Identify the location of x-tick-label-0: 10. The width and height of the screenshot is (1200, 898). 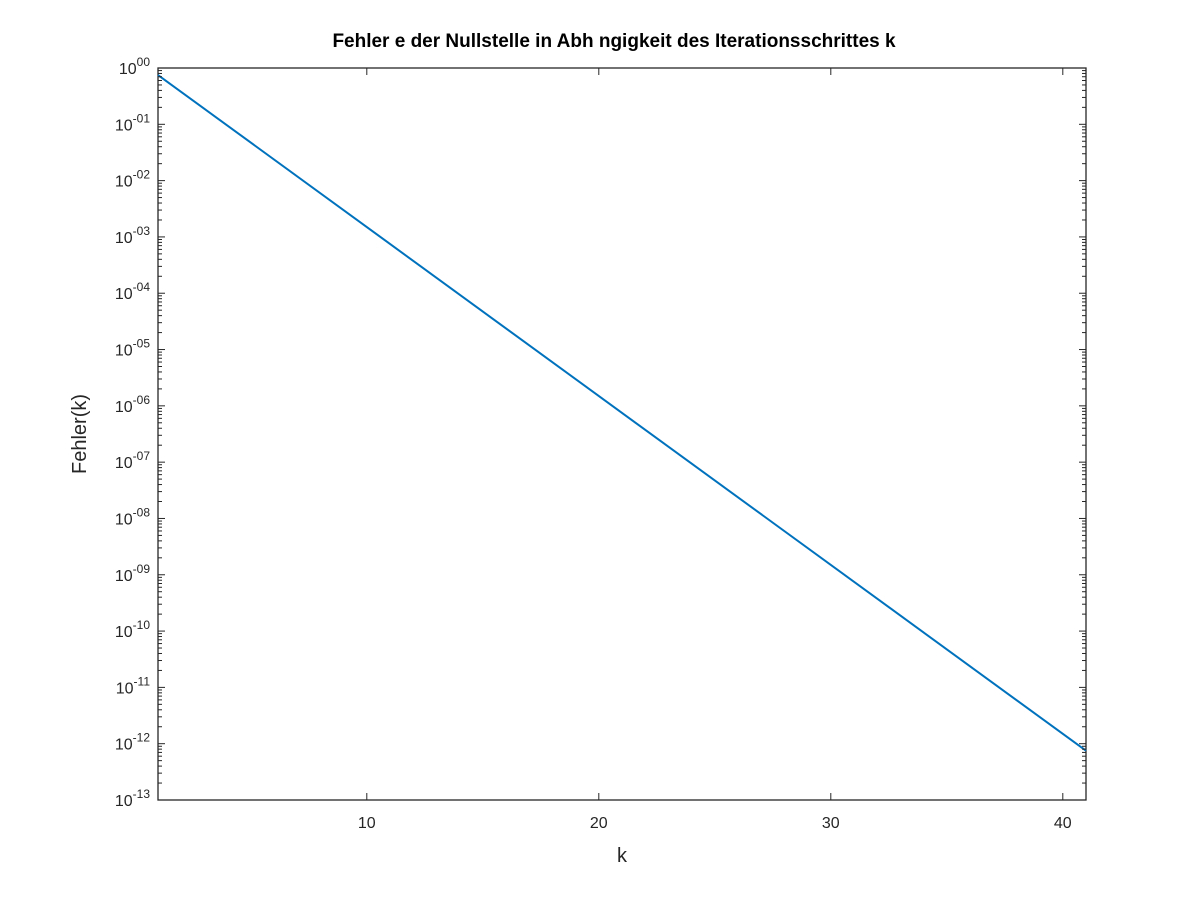
(367, 823).